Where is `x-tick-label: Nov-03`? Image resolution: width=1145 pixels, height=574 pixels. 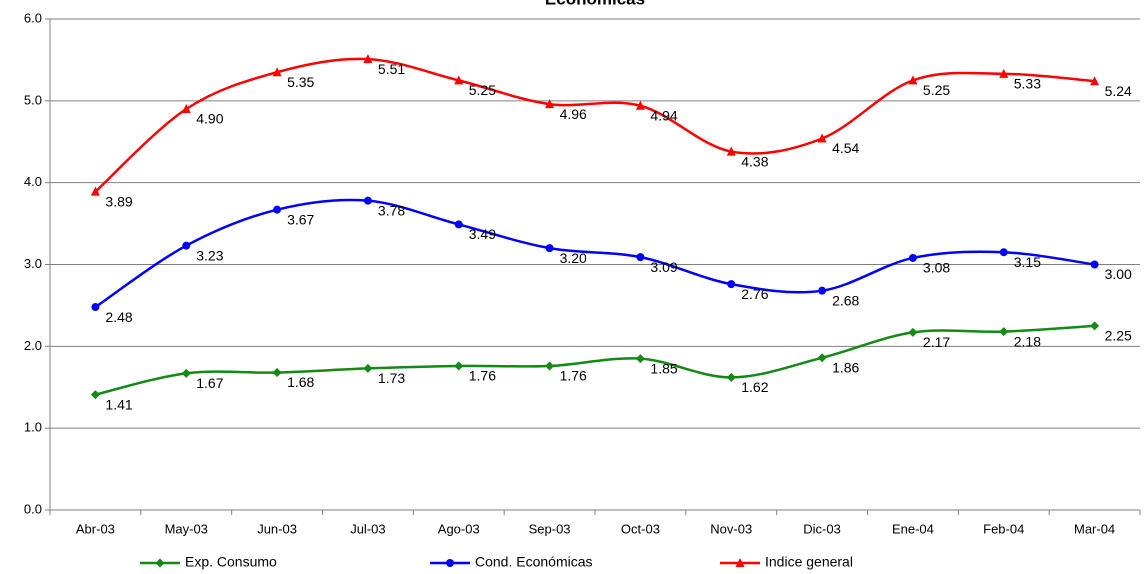
x-tick-label: Nov-03 is located at coordinates (731, 528).